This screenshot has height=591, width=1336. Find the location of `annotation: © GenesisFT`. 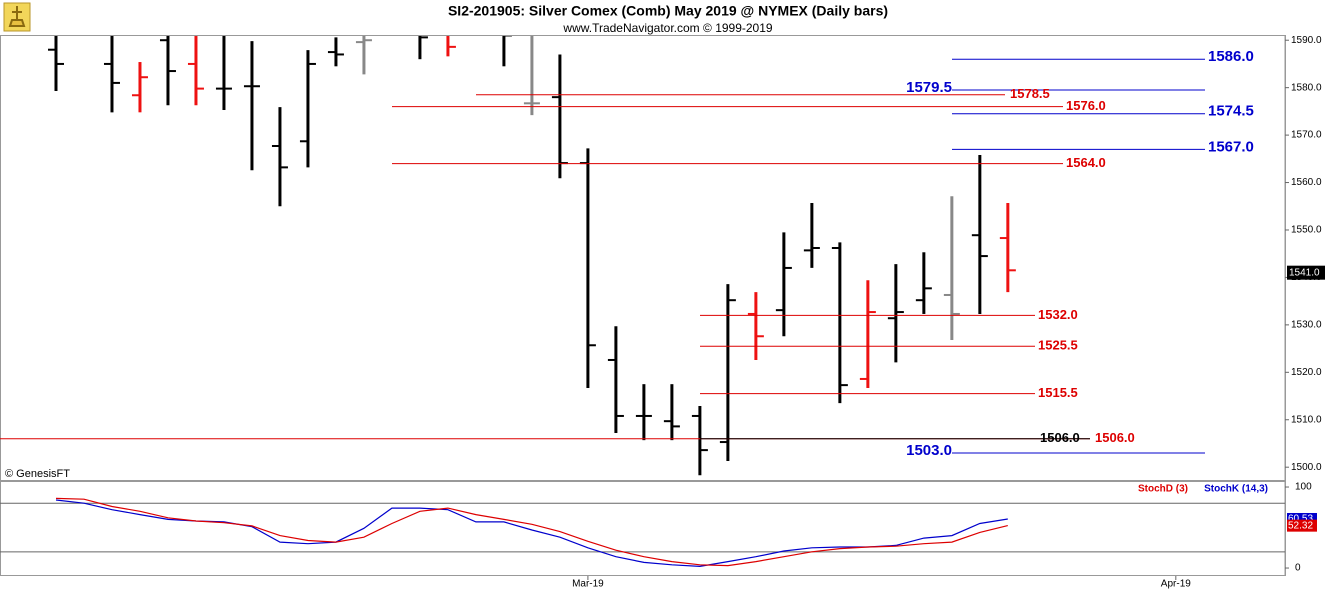

annotation: © GenesisFT is located at coordinates (37, 474).